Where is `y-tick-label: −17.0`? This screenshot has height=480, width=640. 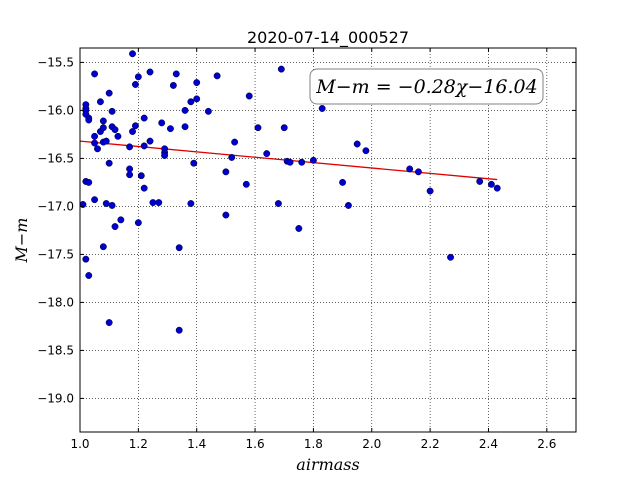 y-tick-label: −17.0 is located at coordinates (55, 206).